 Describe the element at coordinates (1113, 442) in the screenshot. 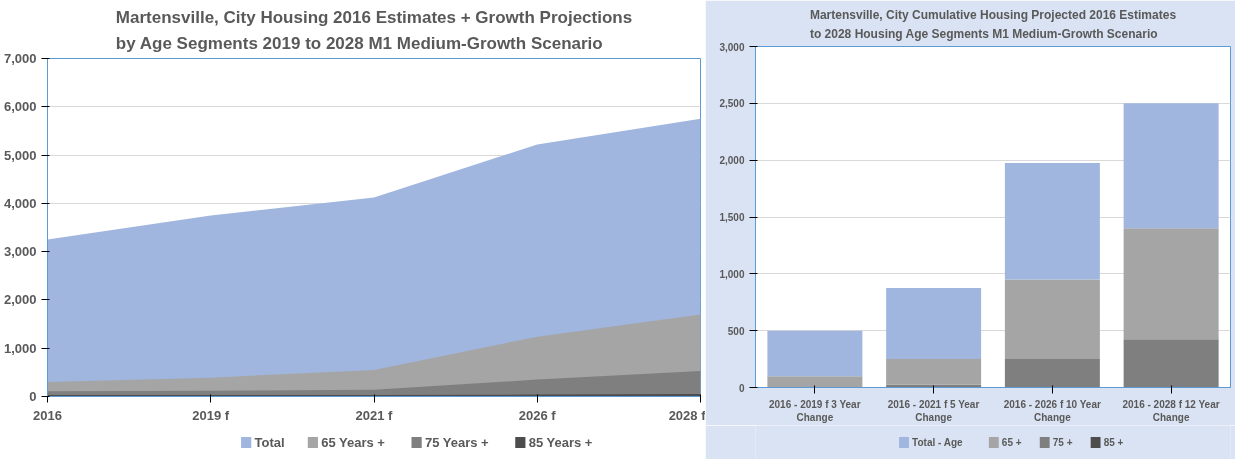

I see `legend-label: 85 +` at that location.